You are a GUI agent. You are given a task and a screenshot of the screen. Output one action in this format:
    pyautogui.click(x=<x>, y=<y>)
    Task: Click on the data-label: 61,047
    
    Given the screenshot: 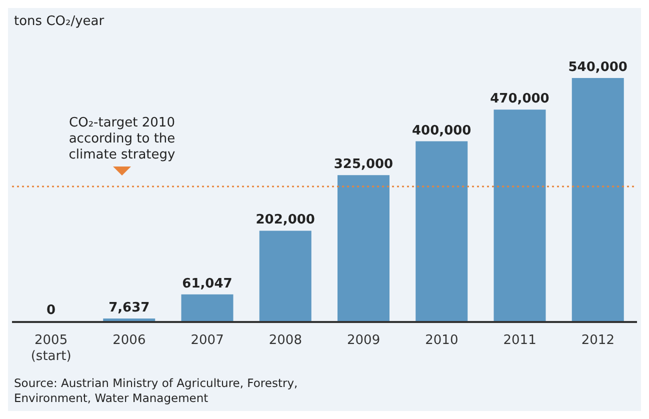 What is the action you would take?
    pyautogui.click(x=207, y=284)
    